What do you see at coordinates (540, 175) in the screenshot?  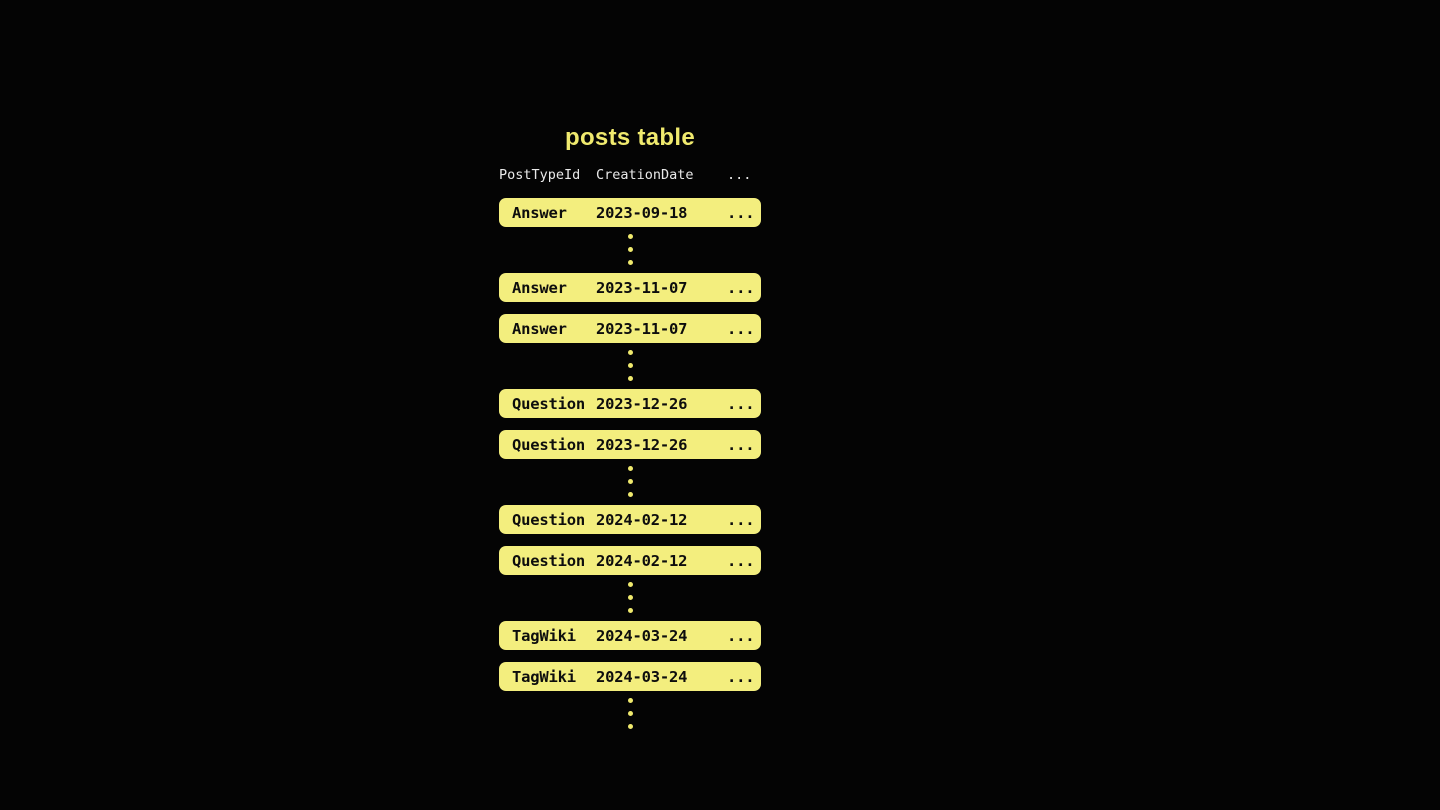 I see `column-header-posttypeid: PostTypeId` at bounding box center [540, 175].